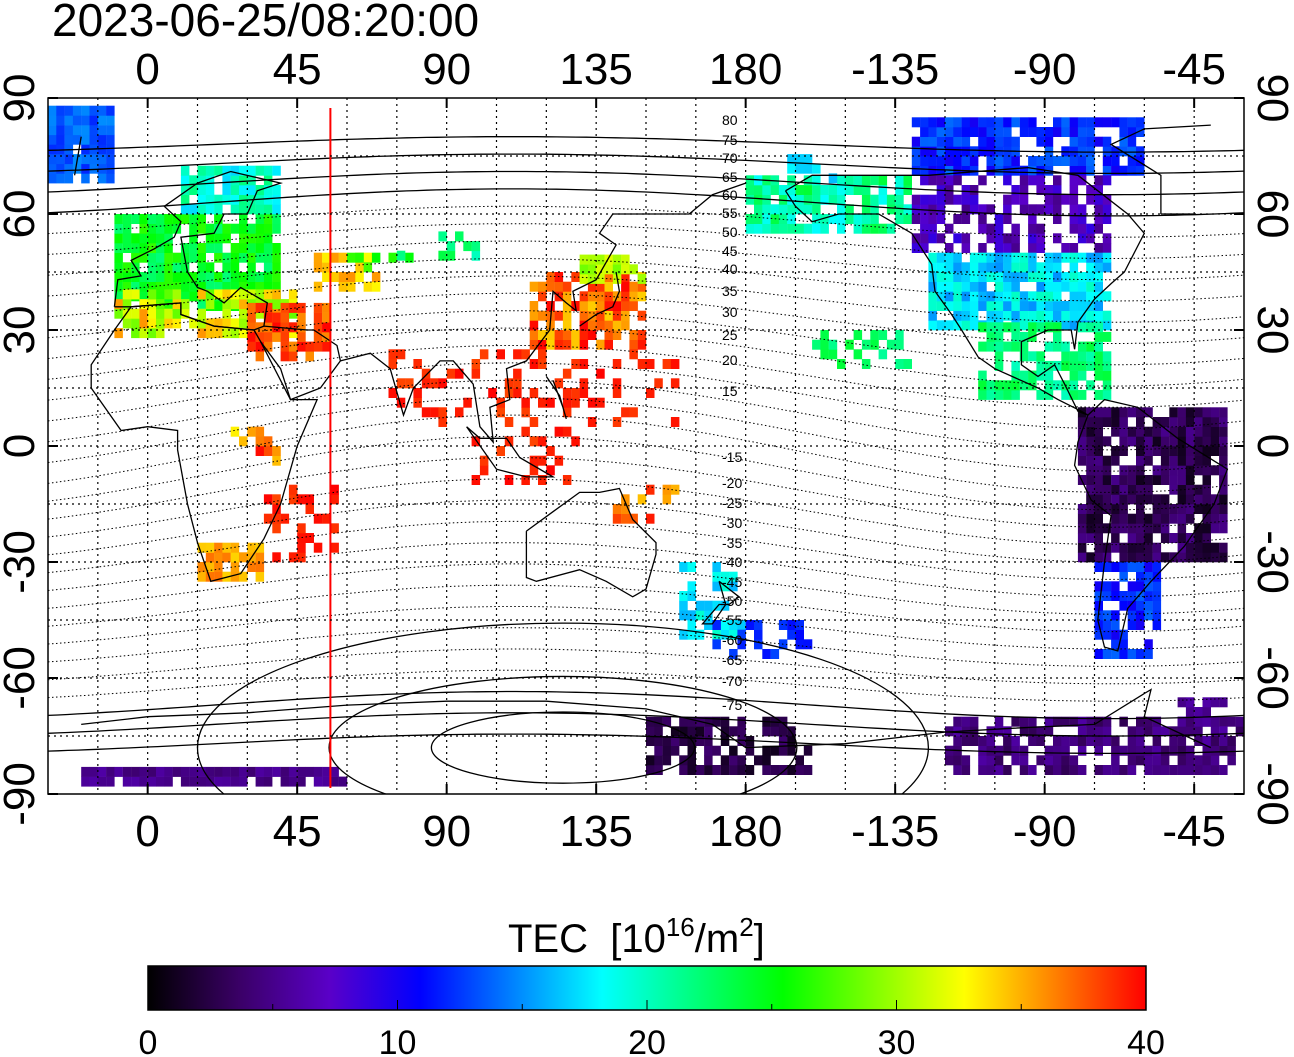 This screenshot has width=1294, height=1057. I want to click on lat-label-right: -30, so click(1271, 562).